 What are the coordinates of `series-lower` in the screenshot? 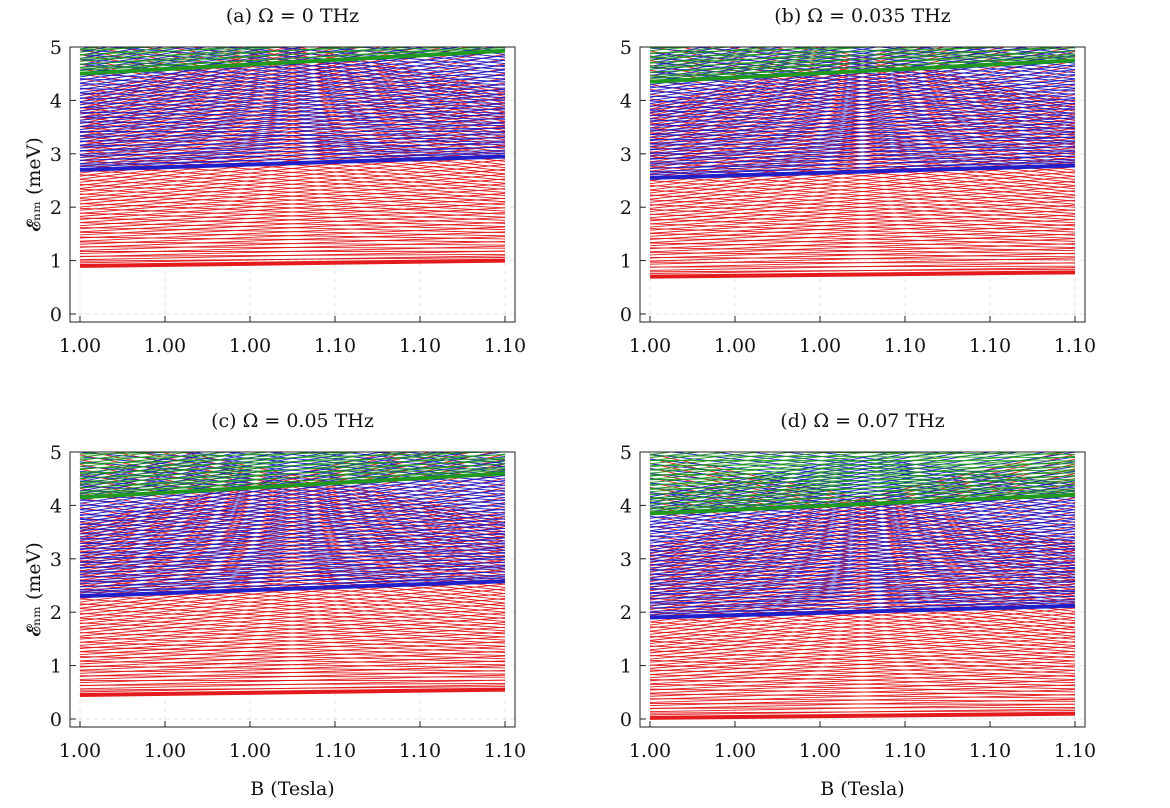 It's located at (292, 157).